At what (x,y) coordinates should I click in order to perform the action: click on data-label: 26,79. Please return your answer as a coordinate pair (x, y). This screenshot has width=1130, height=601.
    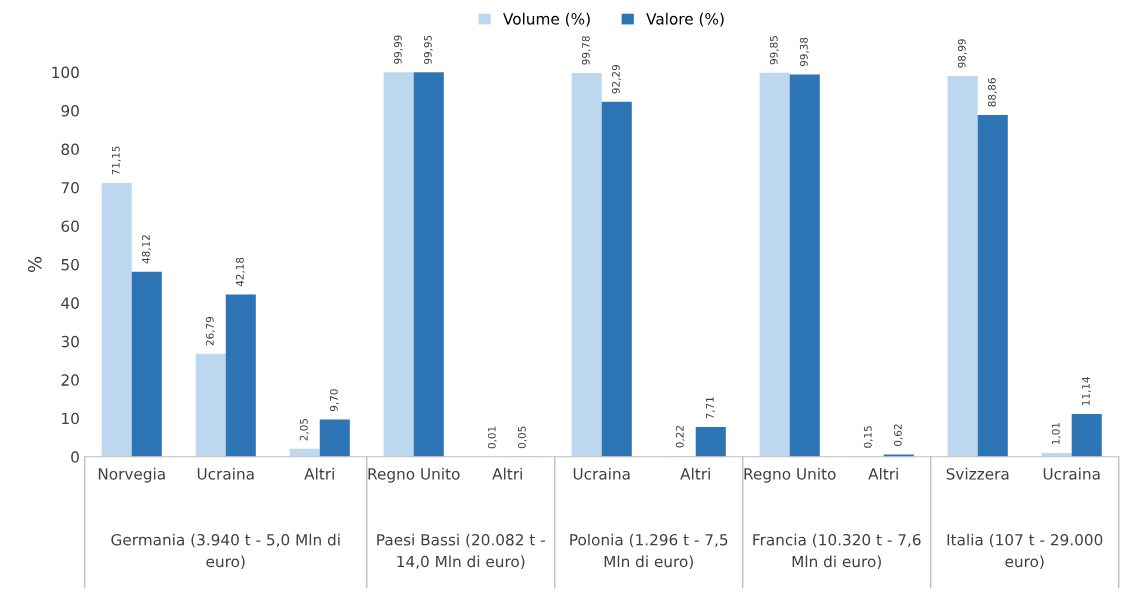
    Looking at the image, I should click on (210, 331).